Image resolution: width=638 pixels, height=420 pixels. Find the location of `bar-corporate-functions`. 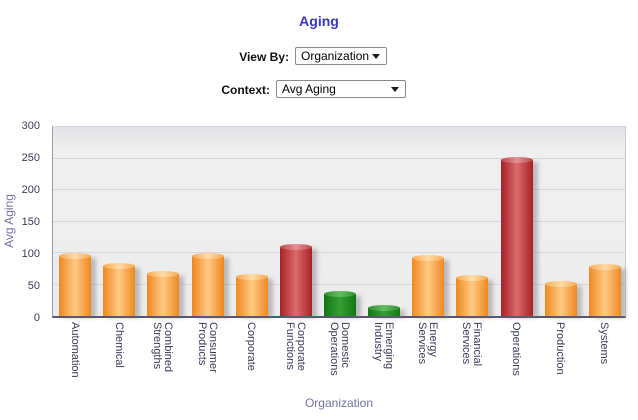

bar-corporate-functions is located at coordinates (295, 280).